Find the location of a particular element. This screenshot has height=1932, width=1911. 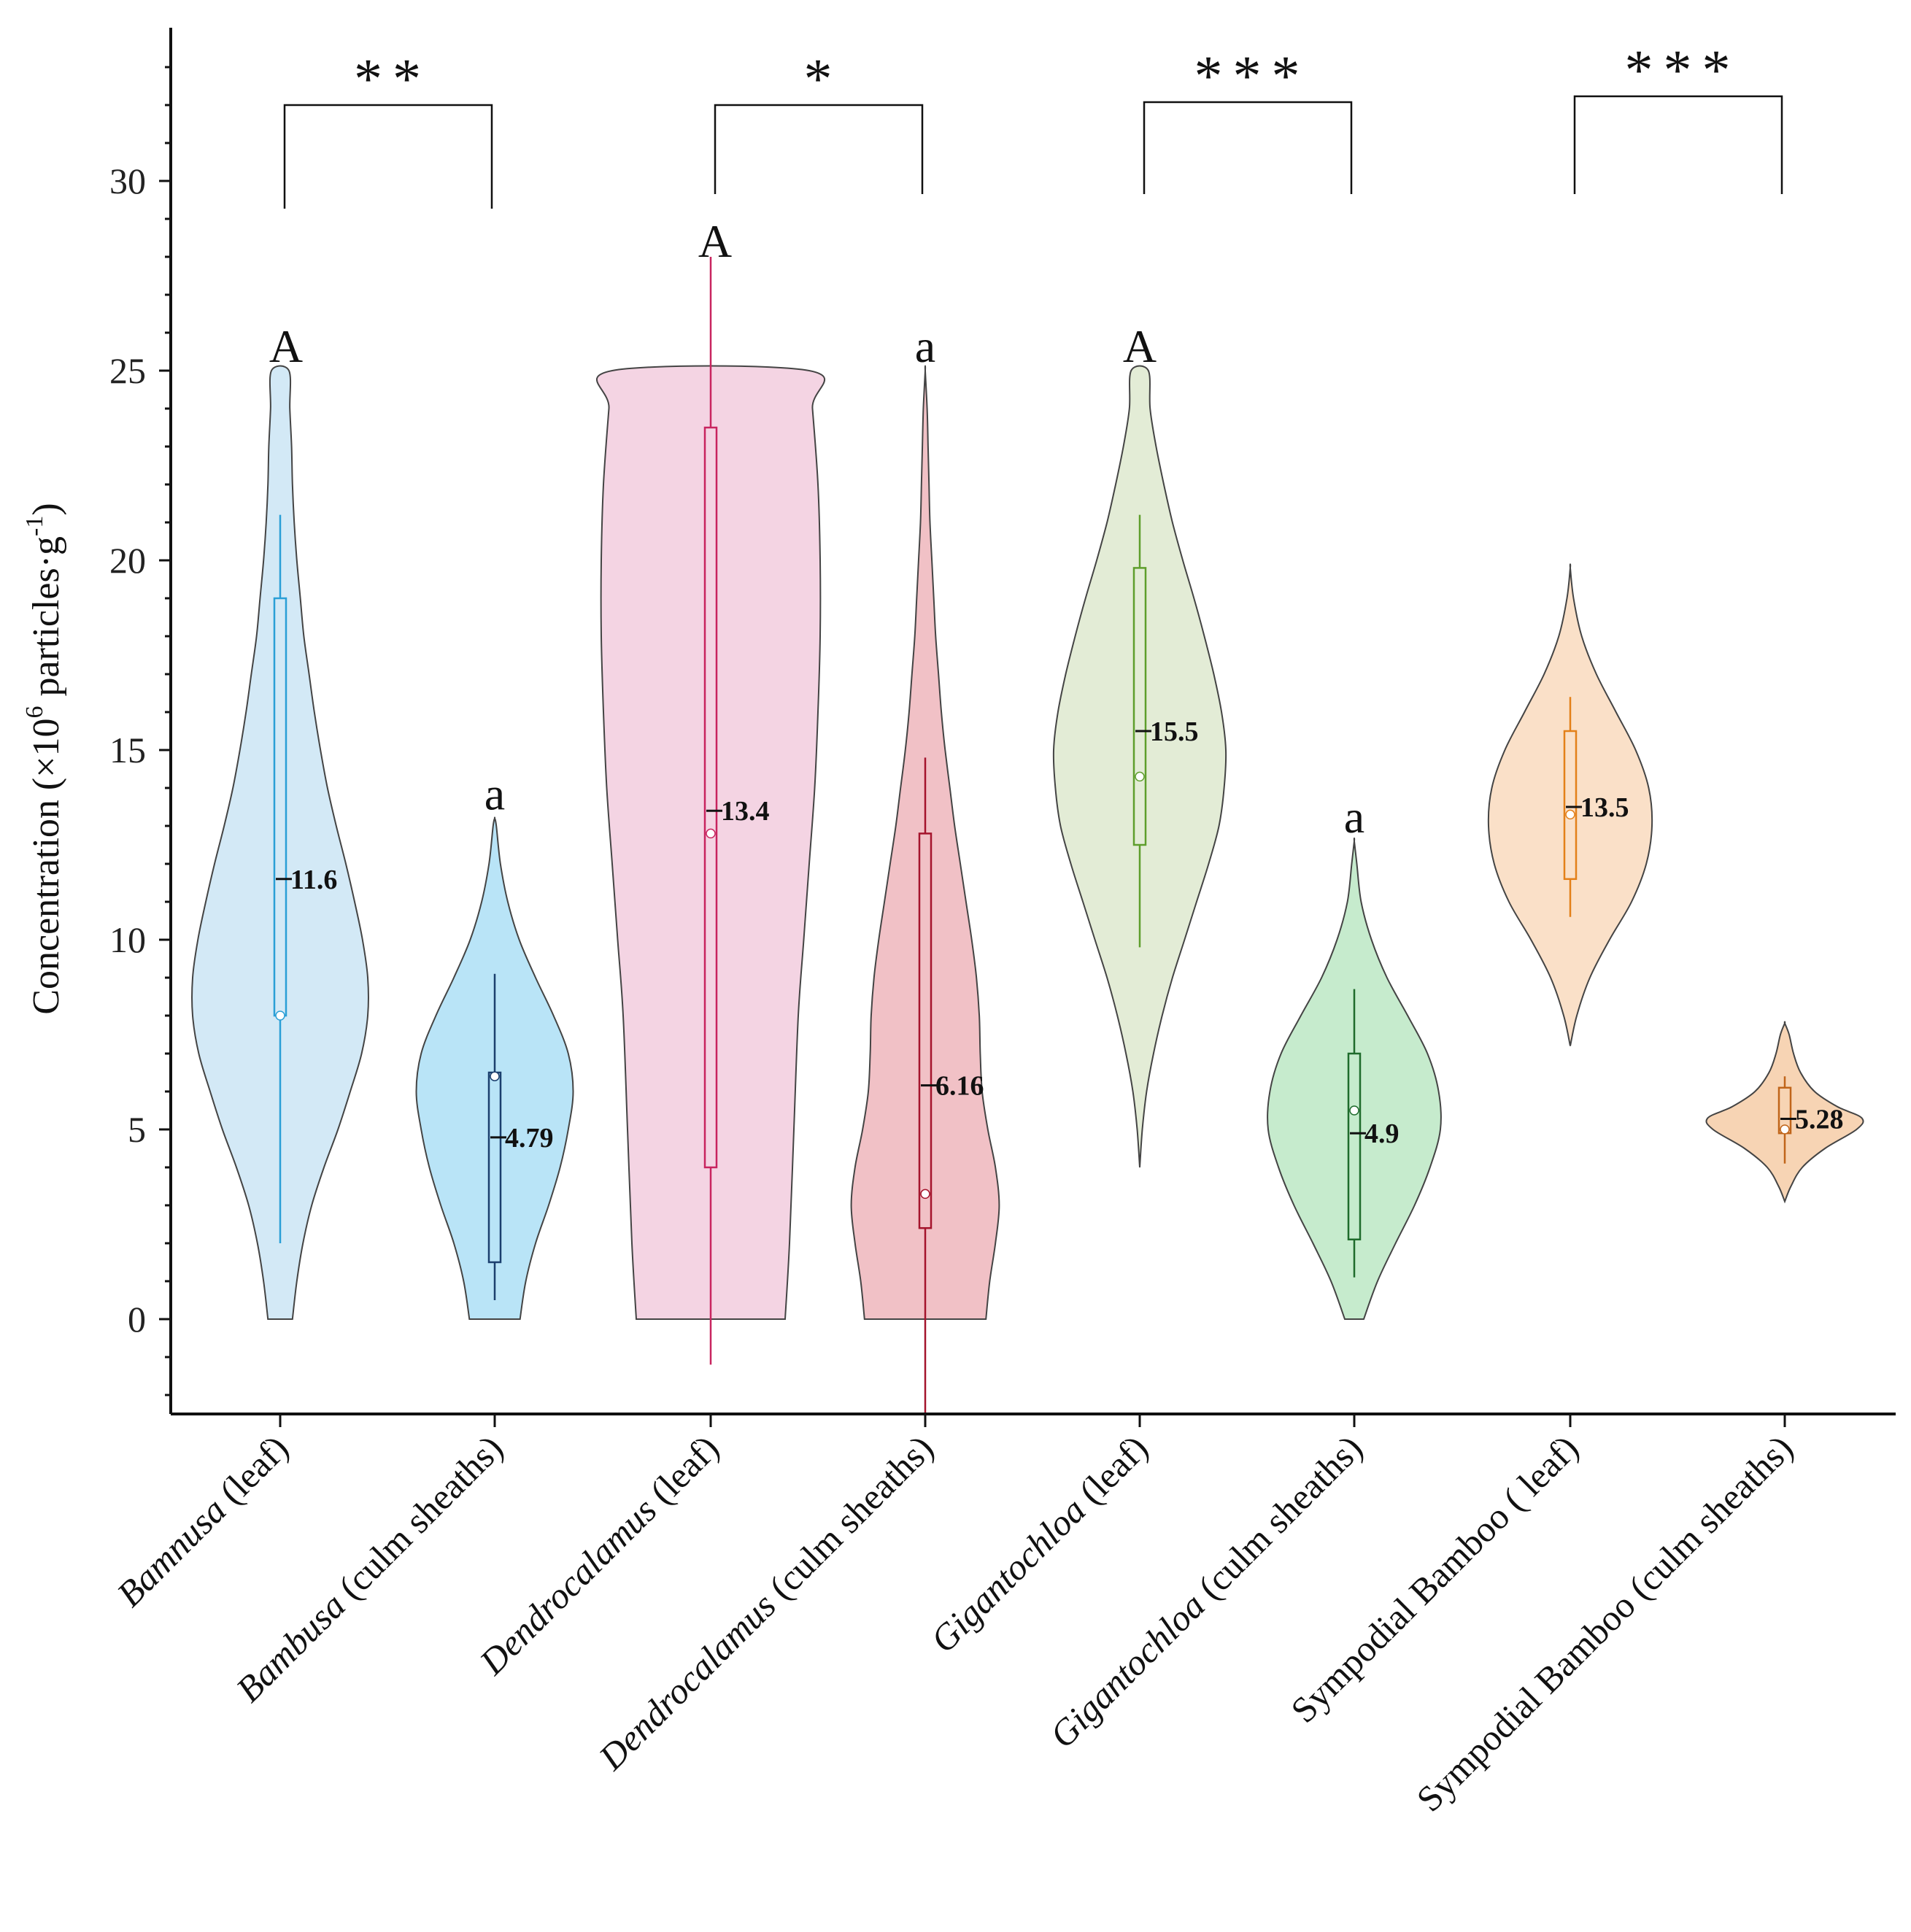

violin-group: 5.28 is located at coordinates (1784, 1112).